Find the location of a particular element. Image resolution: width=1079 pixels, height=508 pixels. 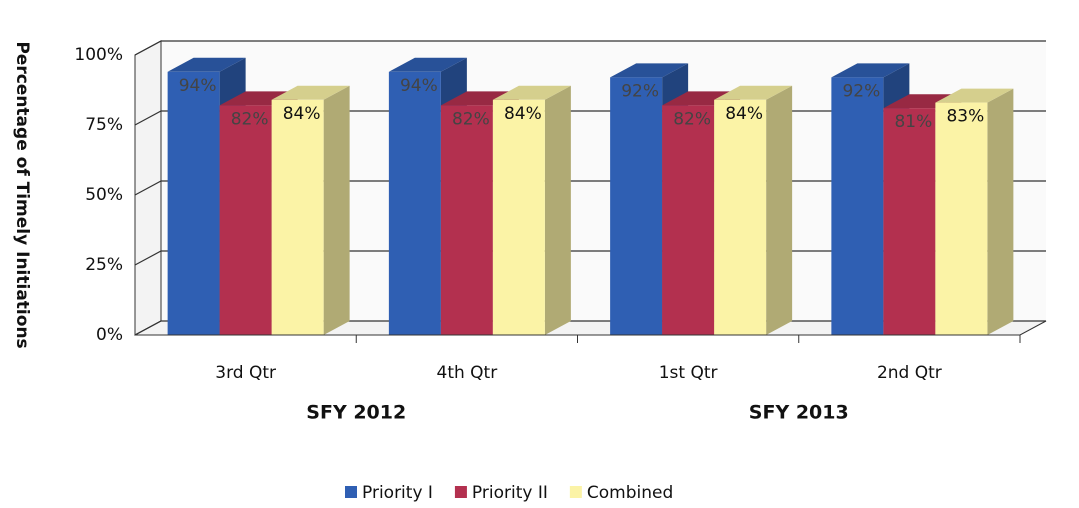

y-tick-label: 100% is located at coordinates (98, 55).